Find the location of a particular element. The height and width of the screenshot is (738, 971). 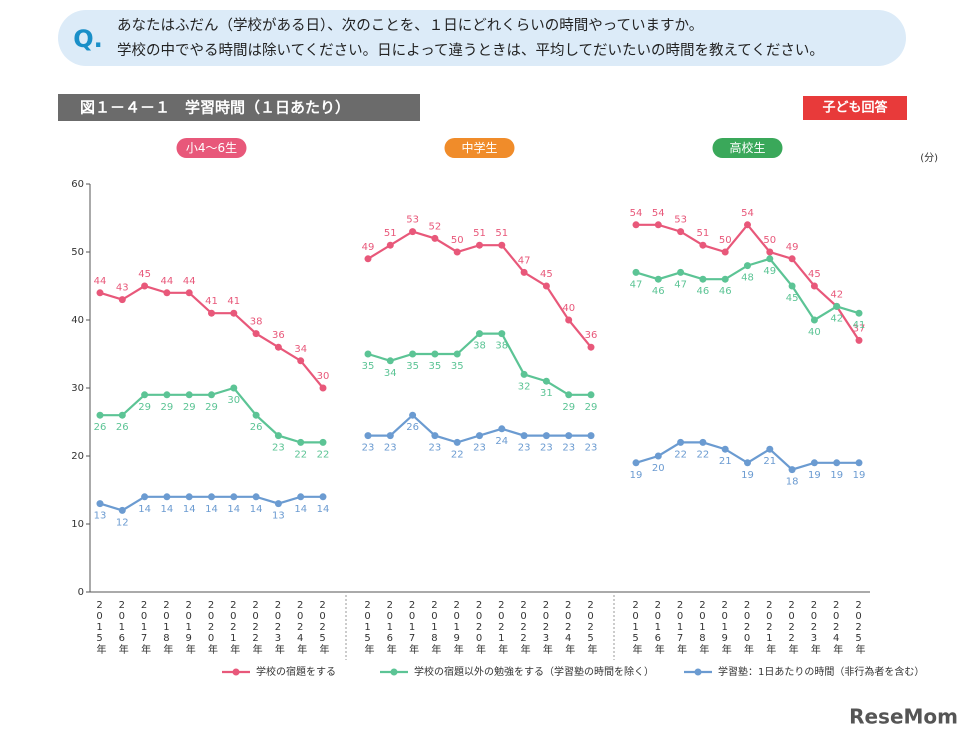

y-tick-label: 50 is located at coordinates (77, 252).